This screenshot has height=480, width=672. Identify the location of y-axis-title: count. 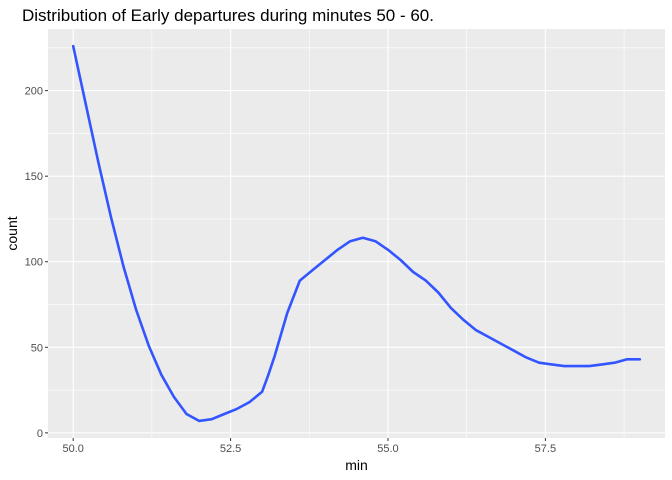
(12, 233).